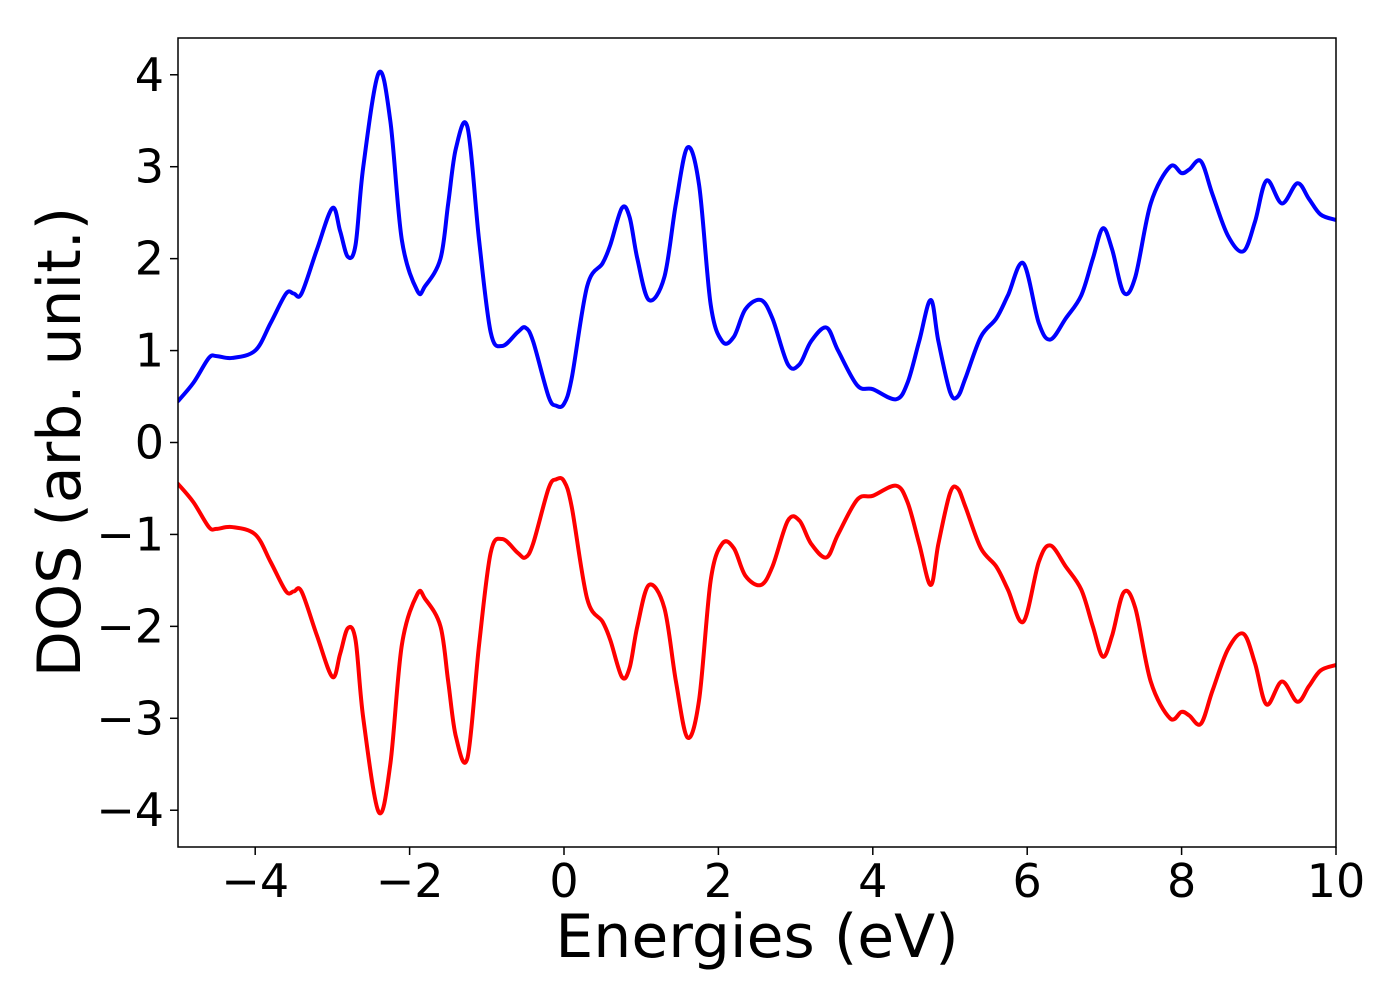 The image size is (1400, 1000). Describe the element at coordinates (149, 167) in the screenshot. I see `y-tick-label: 3` at that location.